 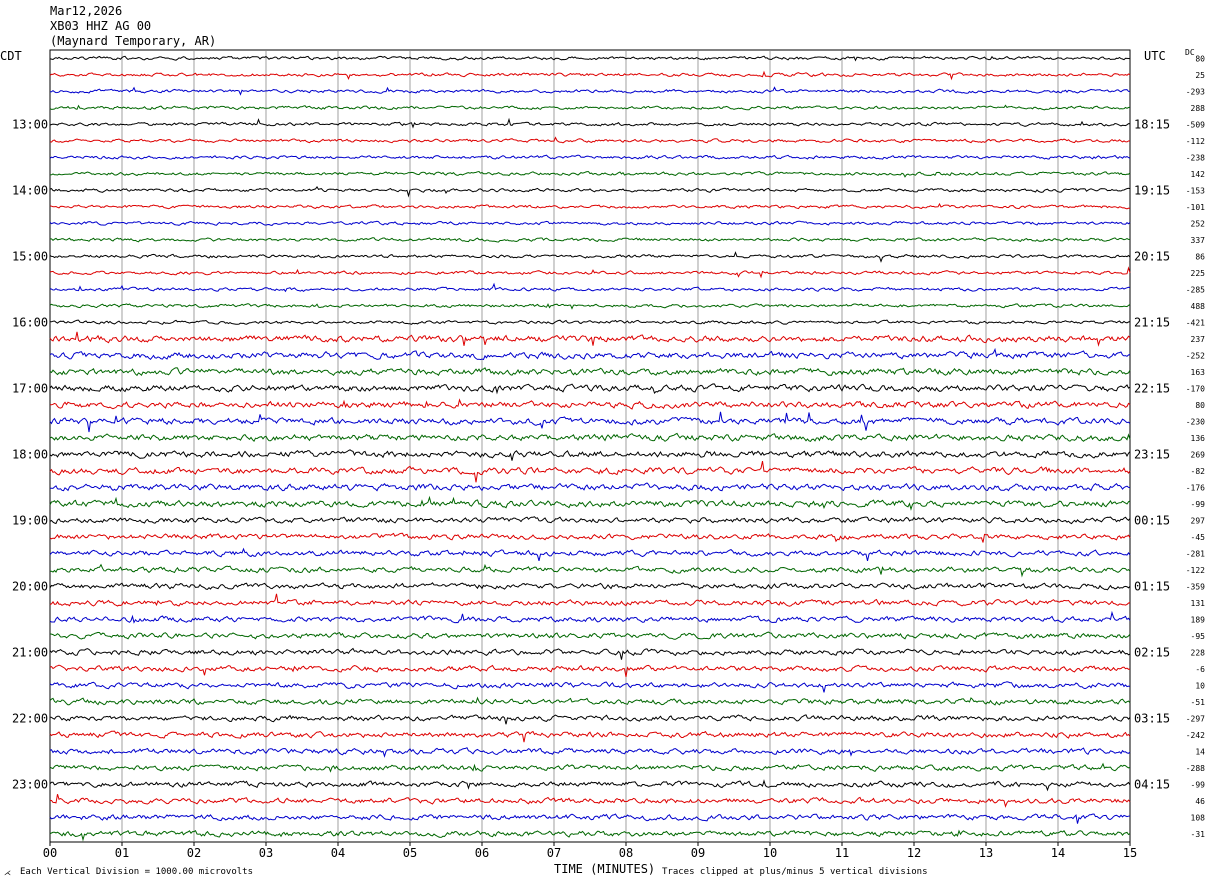 I want to click on x-tick-label: 12, so click(x=914, y=853).